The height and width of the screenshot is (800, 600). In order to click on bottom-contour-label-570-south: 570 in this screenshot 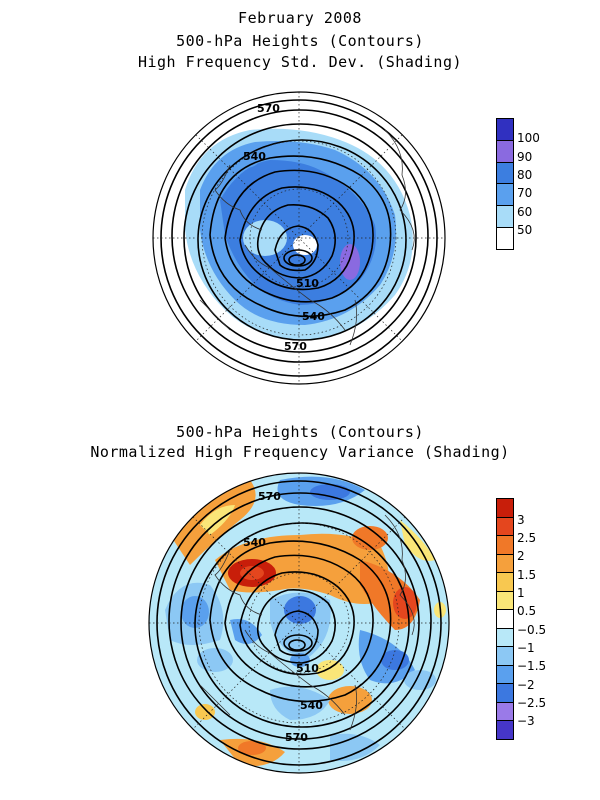, I will do `click(296, 737)`.